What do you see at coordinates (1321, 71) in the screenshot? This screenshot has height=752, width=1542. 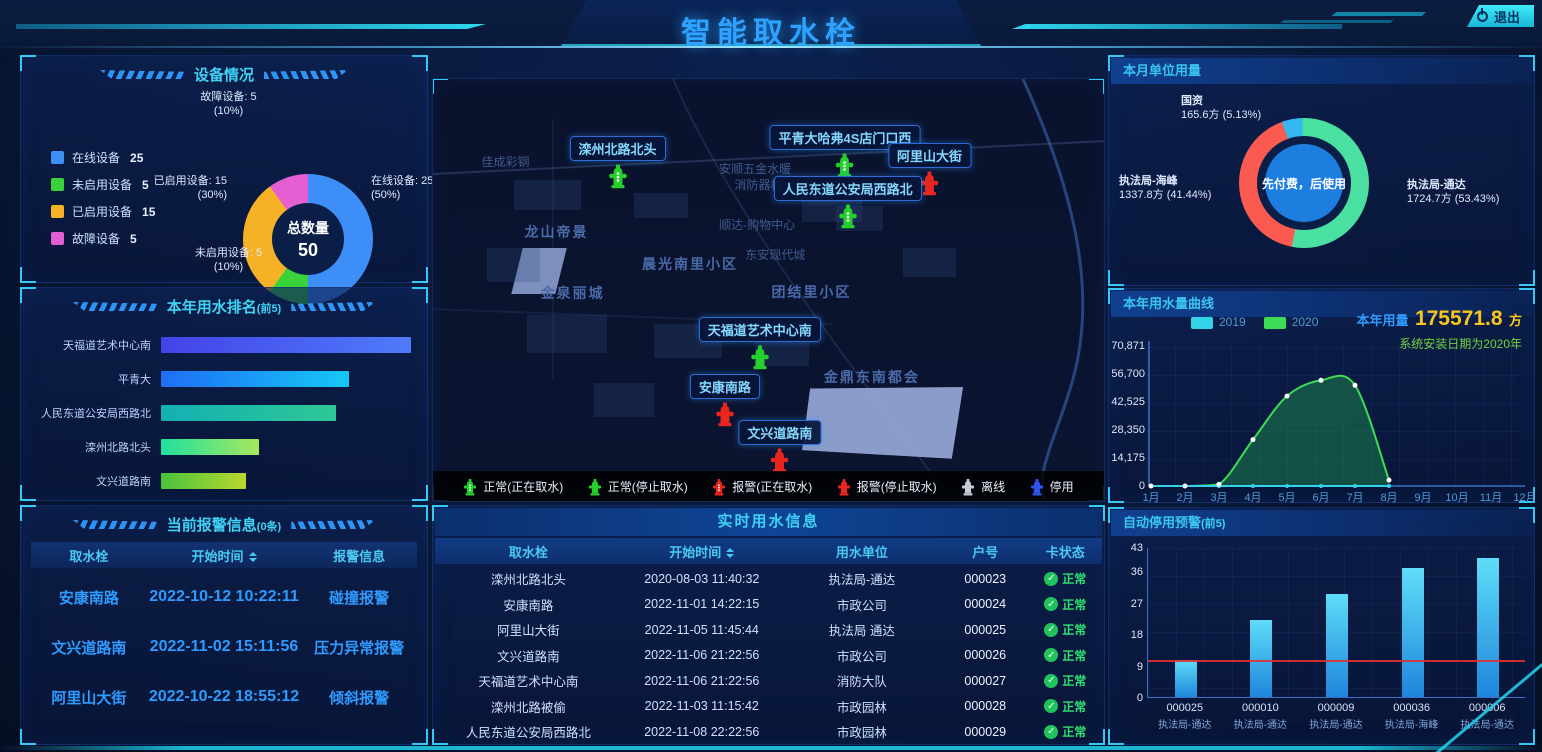 I see `month-unit-usage-title: 本月单位用量` at bounding box center [1321, 71].